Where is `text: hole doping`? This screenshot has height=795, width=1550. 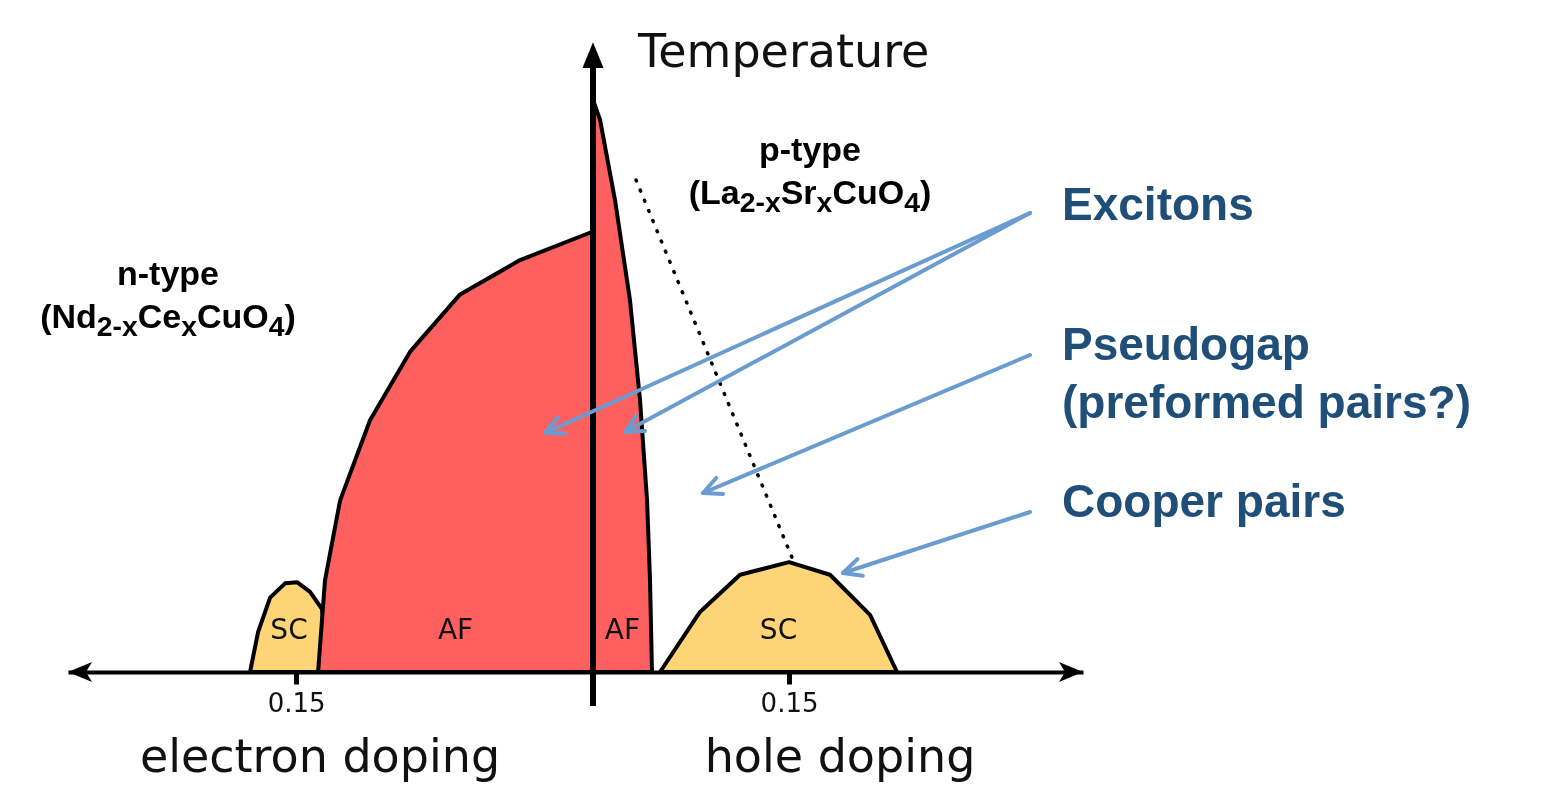 text: hole doping is located at coordinates (840, 756).